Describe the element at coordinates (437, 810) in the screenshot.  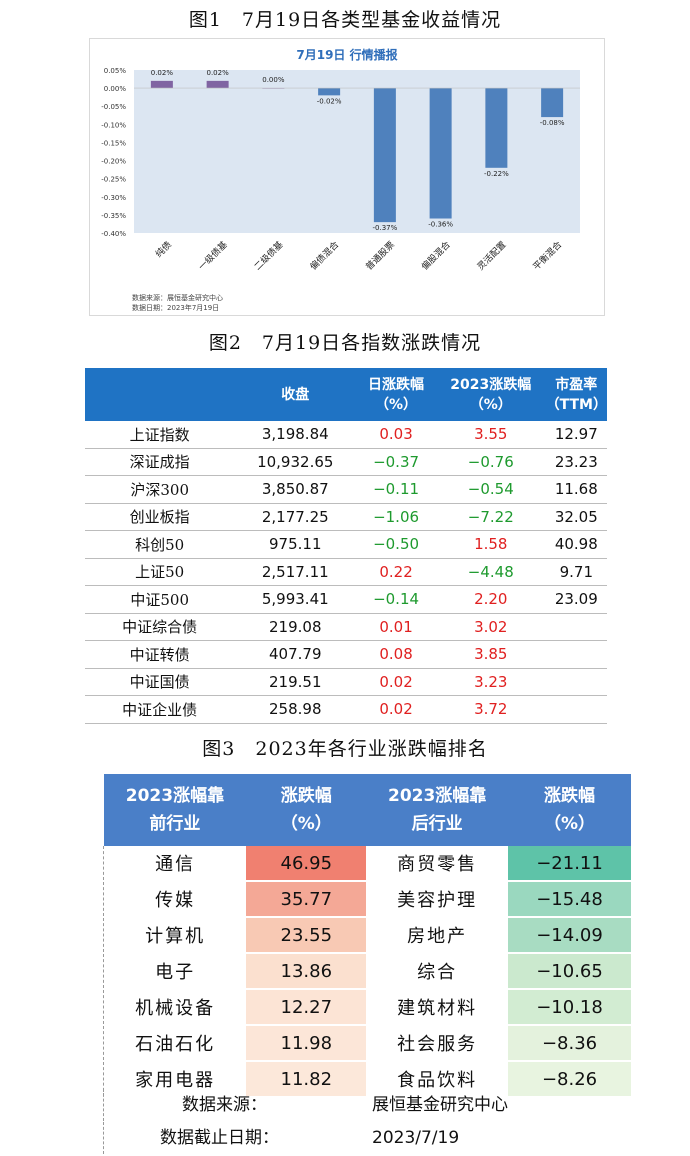
I see `column-header: 2023涨幅靠 后行业` at that location.